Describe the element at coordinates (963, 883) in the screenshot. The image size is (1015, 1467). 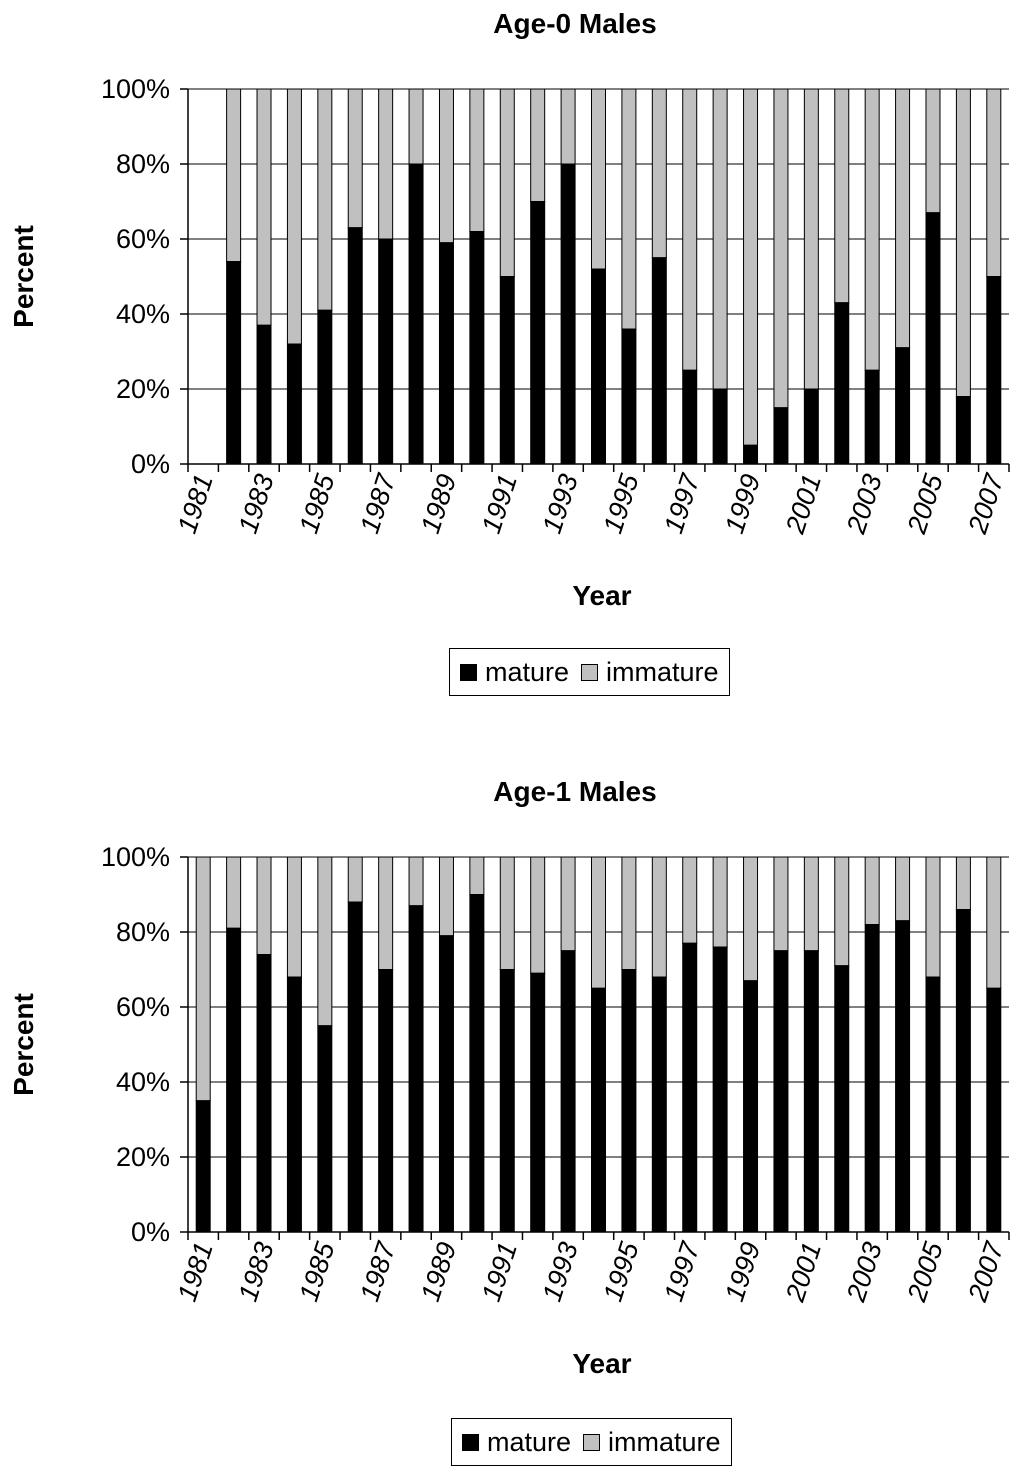
I see `bar-immature-2006` at that location.